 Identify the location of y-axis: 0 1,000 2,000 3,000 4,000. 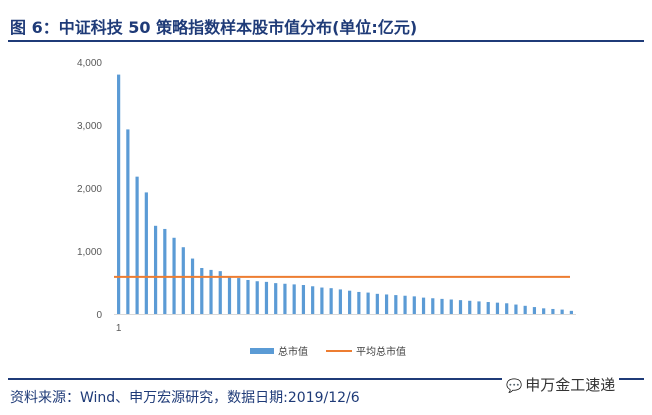
(89, 189).